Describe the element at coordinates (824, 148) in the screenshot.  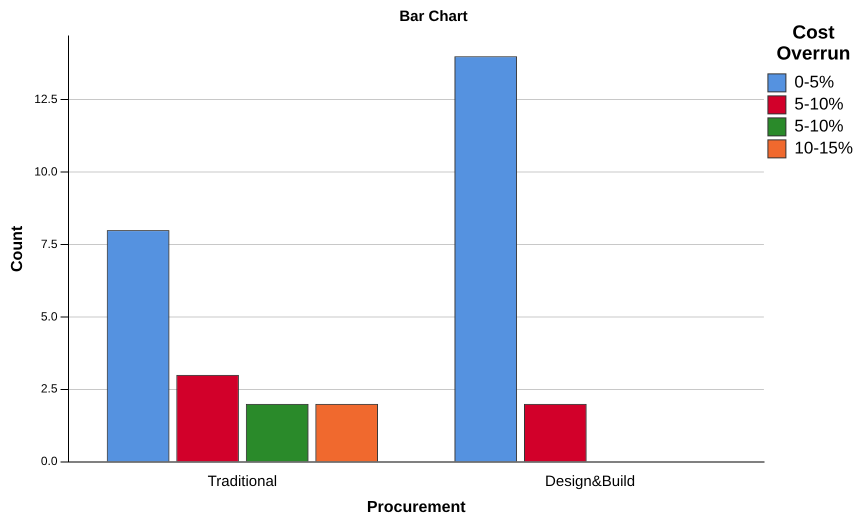
I see `legend-label: 10-15%` at that location.